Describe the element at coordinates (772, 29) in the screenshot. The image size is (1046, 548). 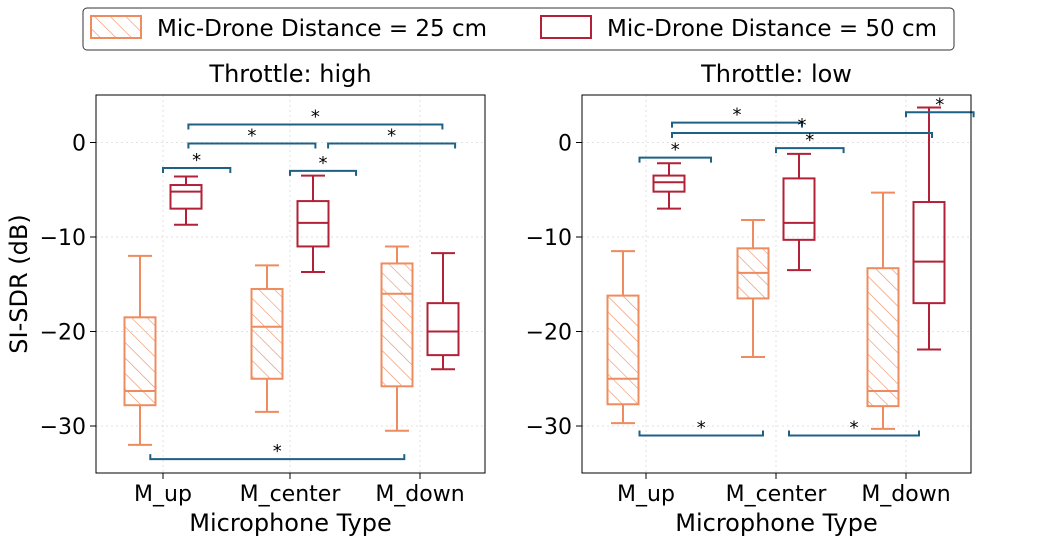
I see `legend-label-50cm: Mic-Drone Distance = 50 cm` at that location.